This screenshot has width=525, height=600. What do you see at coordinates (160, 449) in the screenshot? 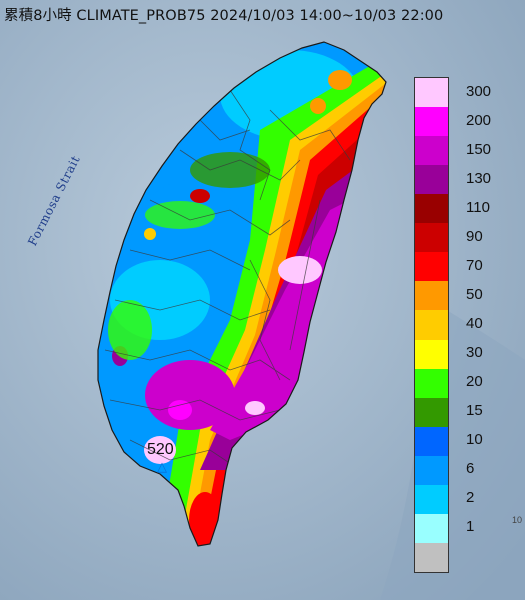
I see `max-value-label: 520` at bounding box center [160, 449].